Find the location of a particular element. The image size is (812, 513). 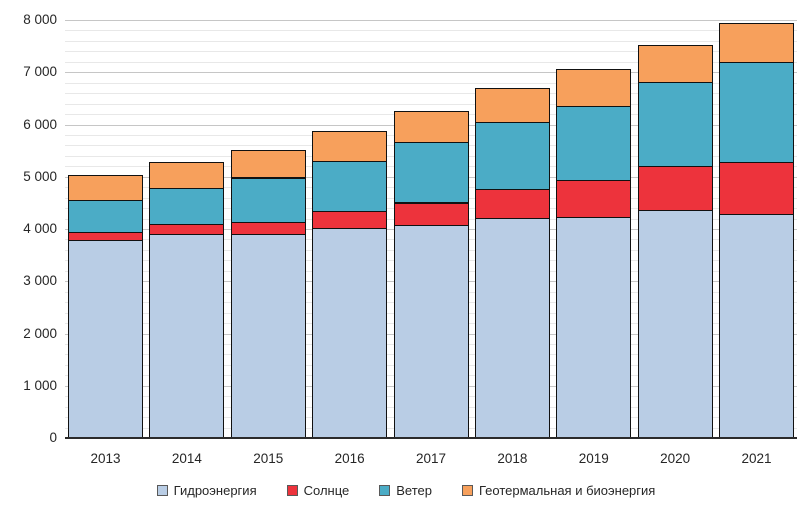

bar-2014 is located at coordinates (187, 229).